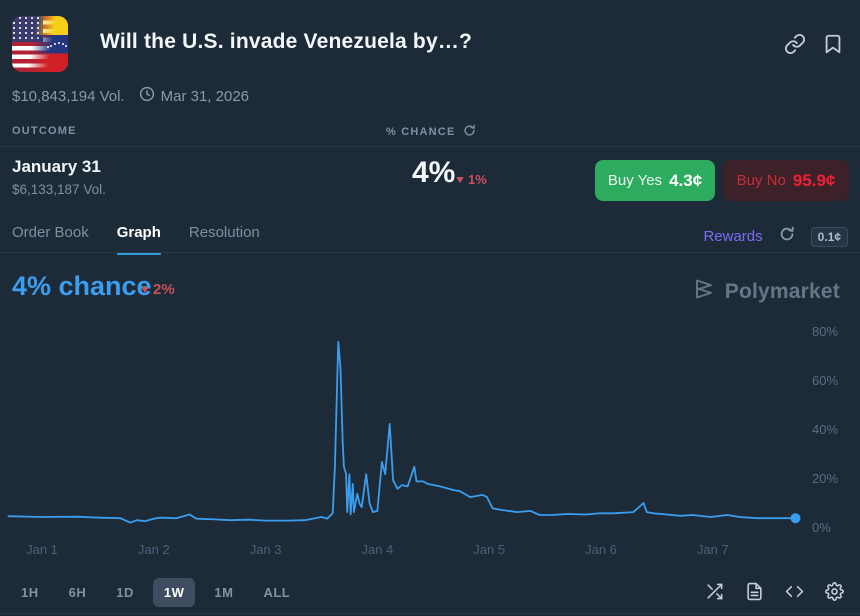 The width and height of the screenshot is (860, 616). I want to click on chart-change-badge: 2%, so click(158, 289).